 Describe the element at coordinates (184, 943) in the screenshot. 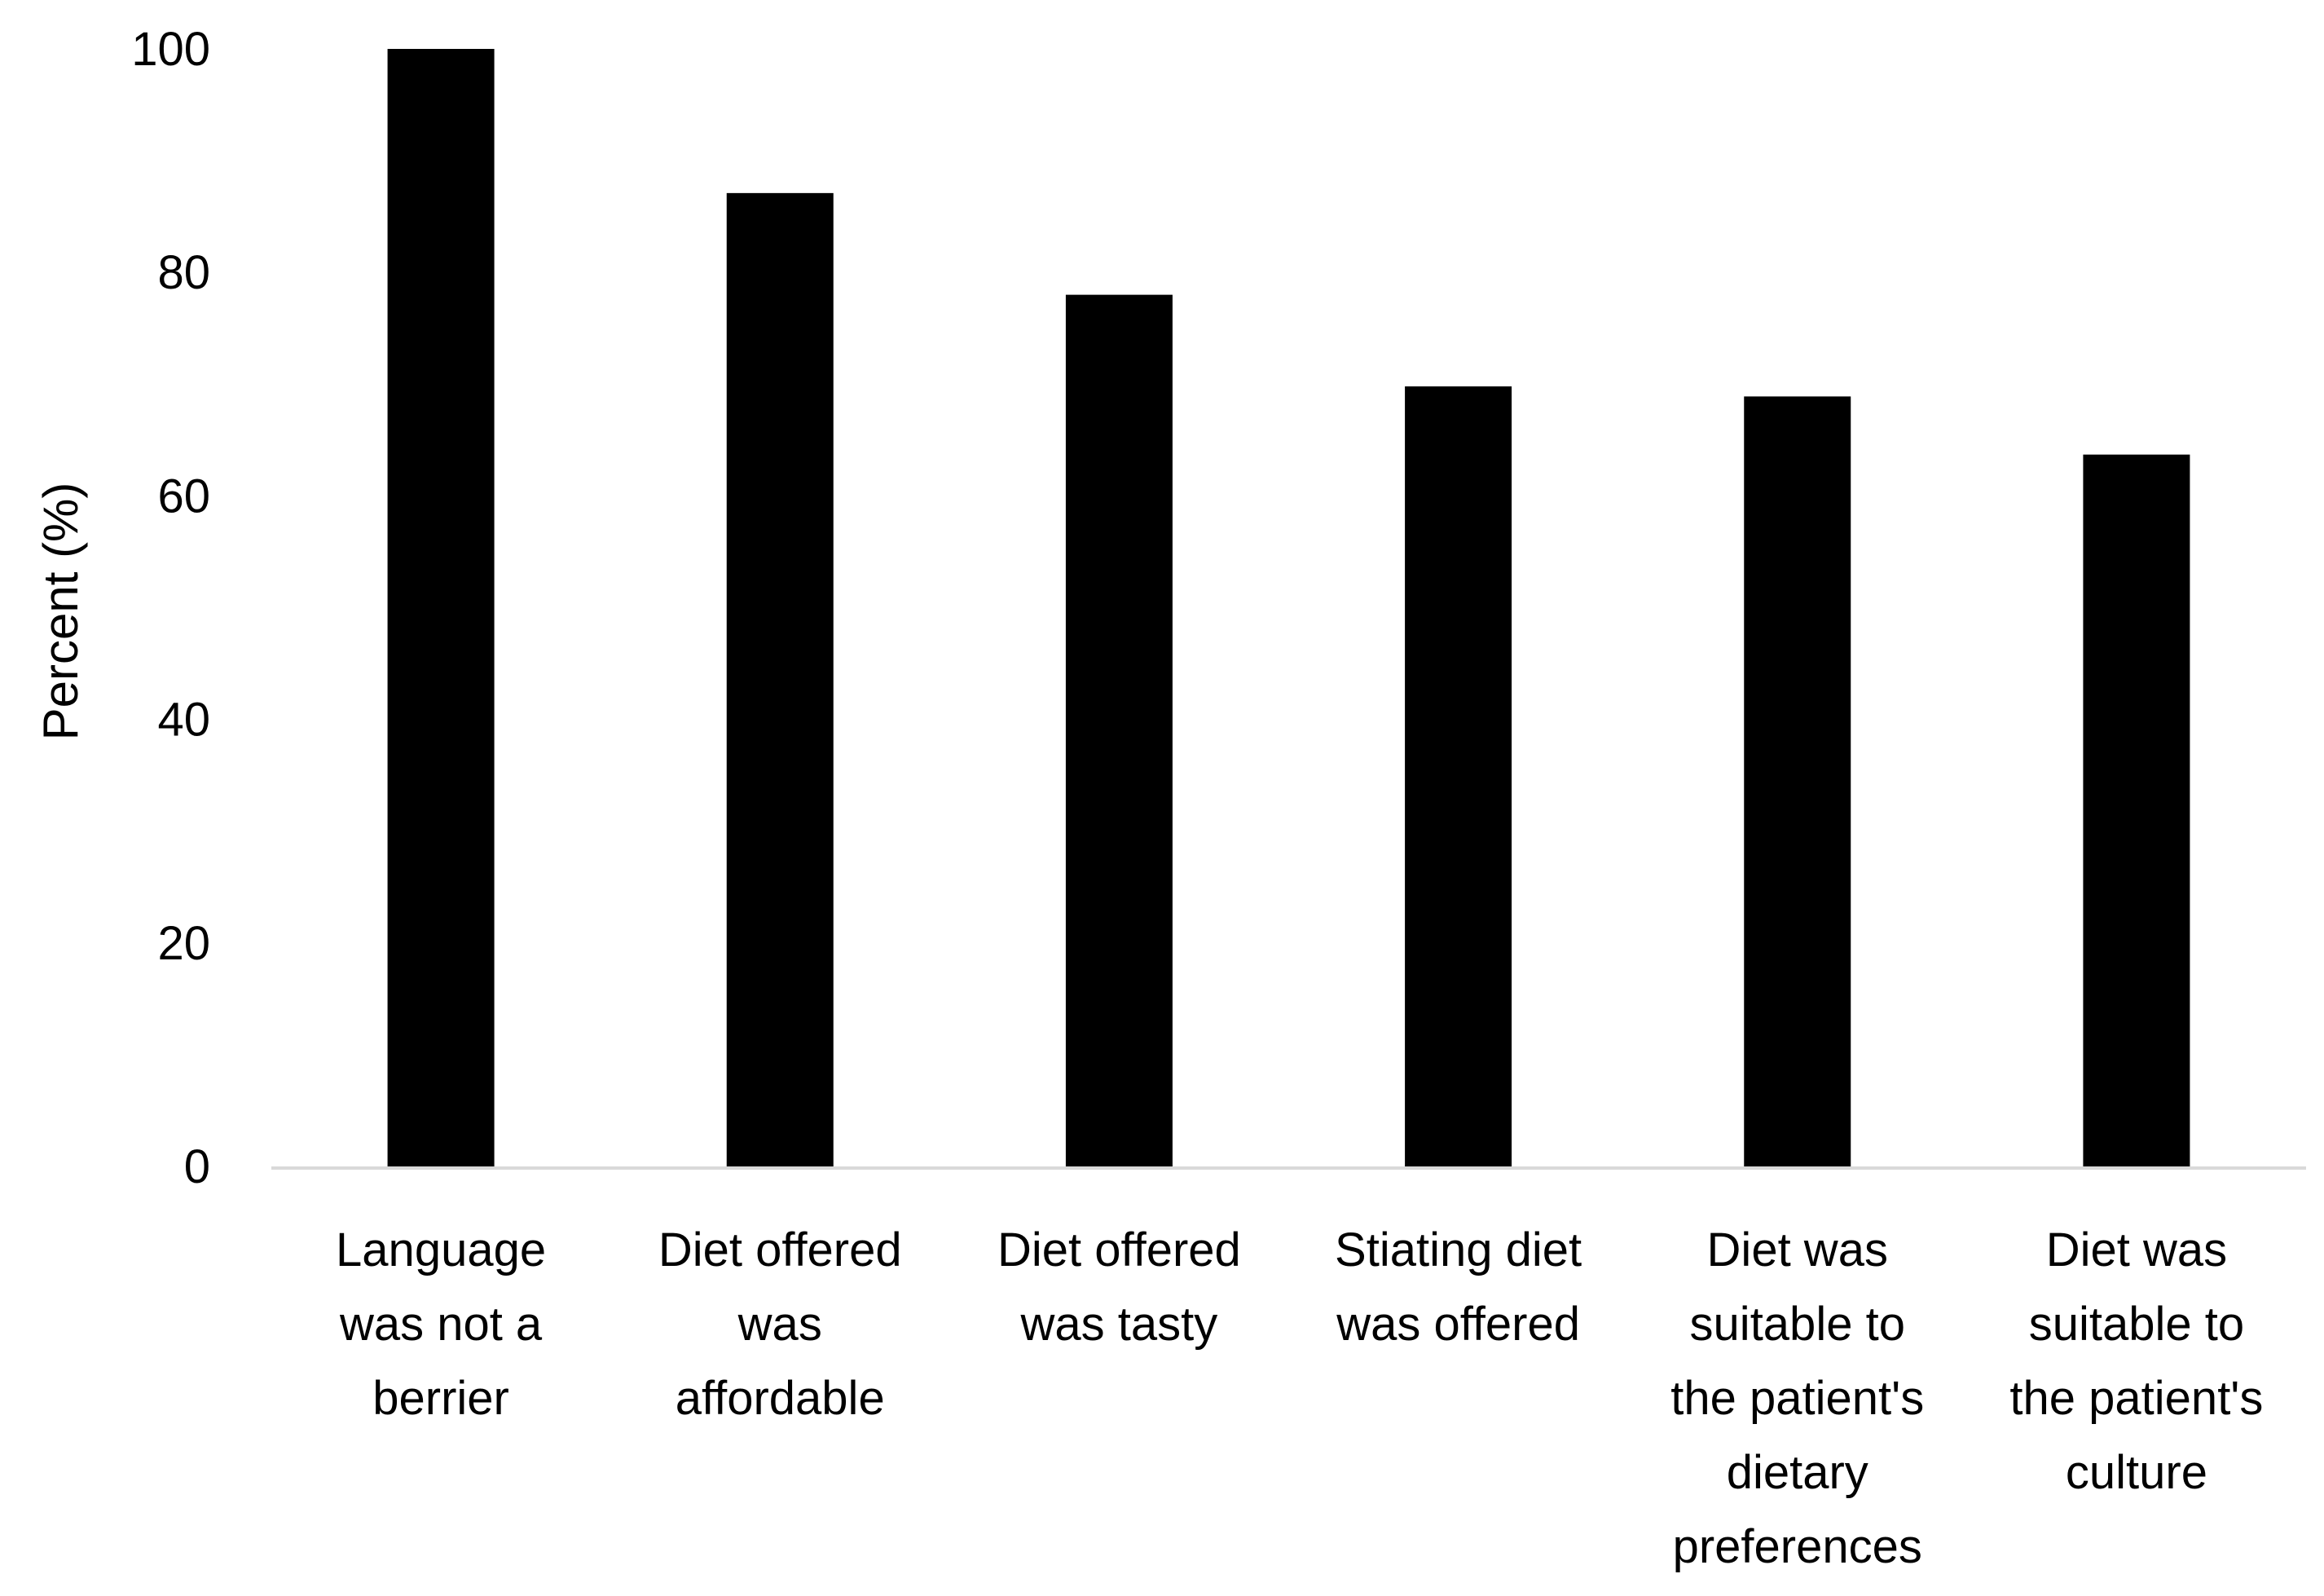

I see `y-tick-label: 20` at that location.